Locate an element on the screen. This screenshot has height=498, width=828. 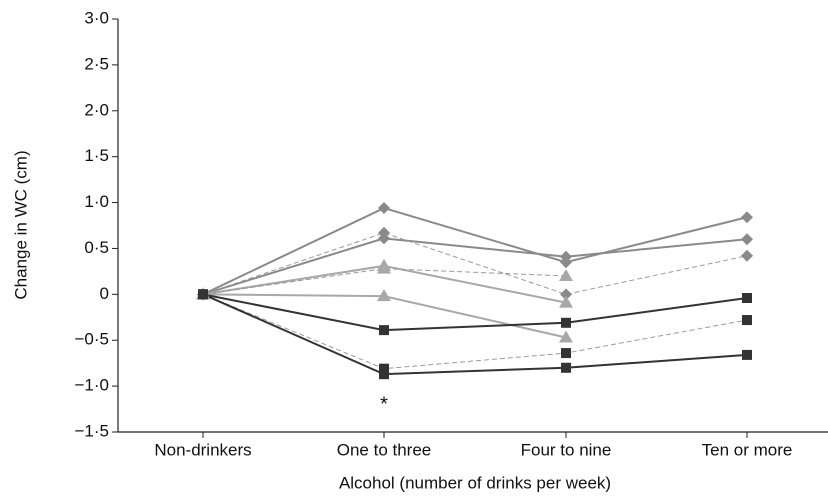
x-tick-label: Four to nine is located at coordinates (566, 449).